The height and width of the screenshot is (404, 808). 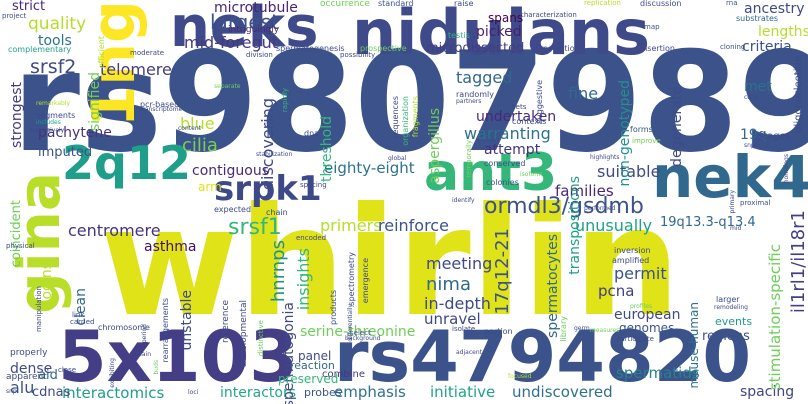 What do you see at coordinates (640, 273) in the screenshot?
I see `word: permit` at bounding box center [640, 273].